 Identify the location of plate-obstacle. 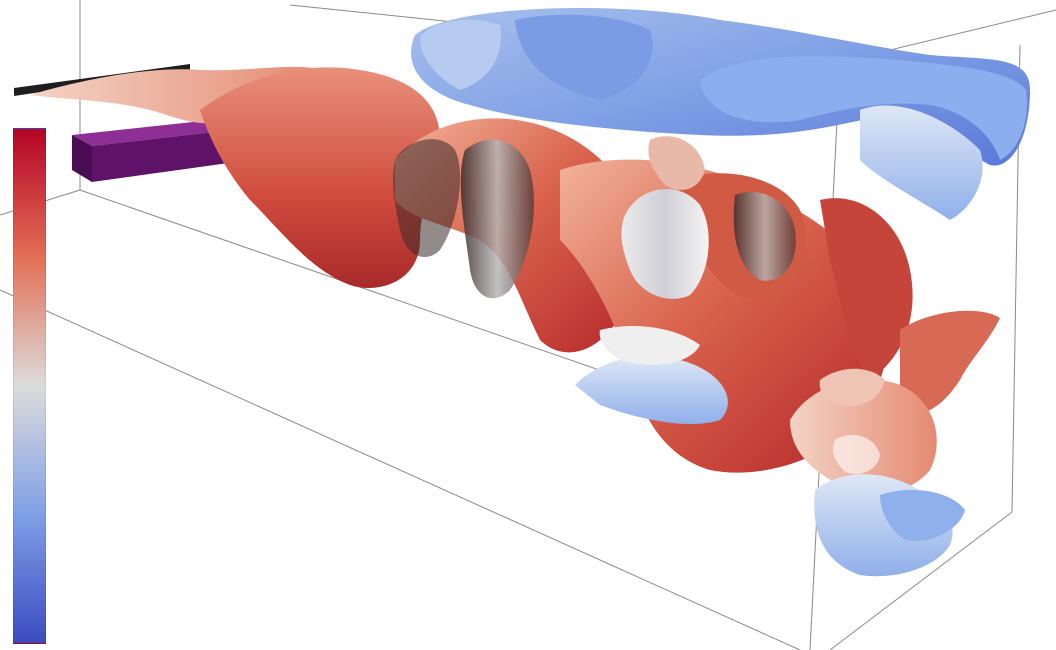
(169, 94).